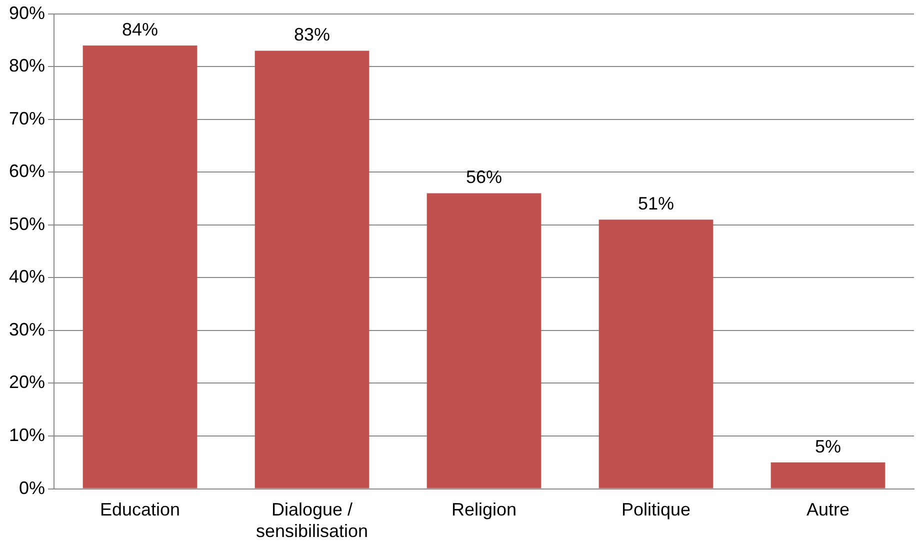 The height and width of the screenshot is (548, 918). What do you see at coordinates (27, 171) in the screenshot?
I see `y-tick-label: 60%` at bounding box center [27, 171].